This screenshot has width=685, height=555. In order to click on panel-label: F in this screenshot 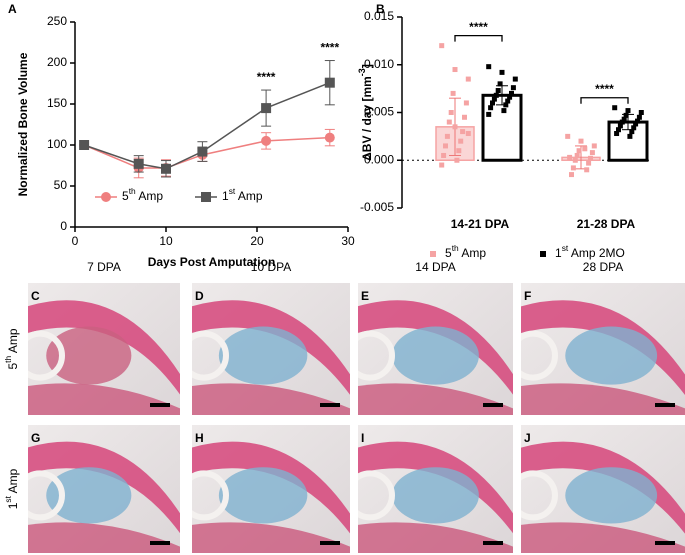, I will do `click(527, 296)`.